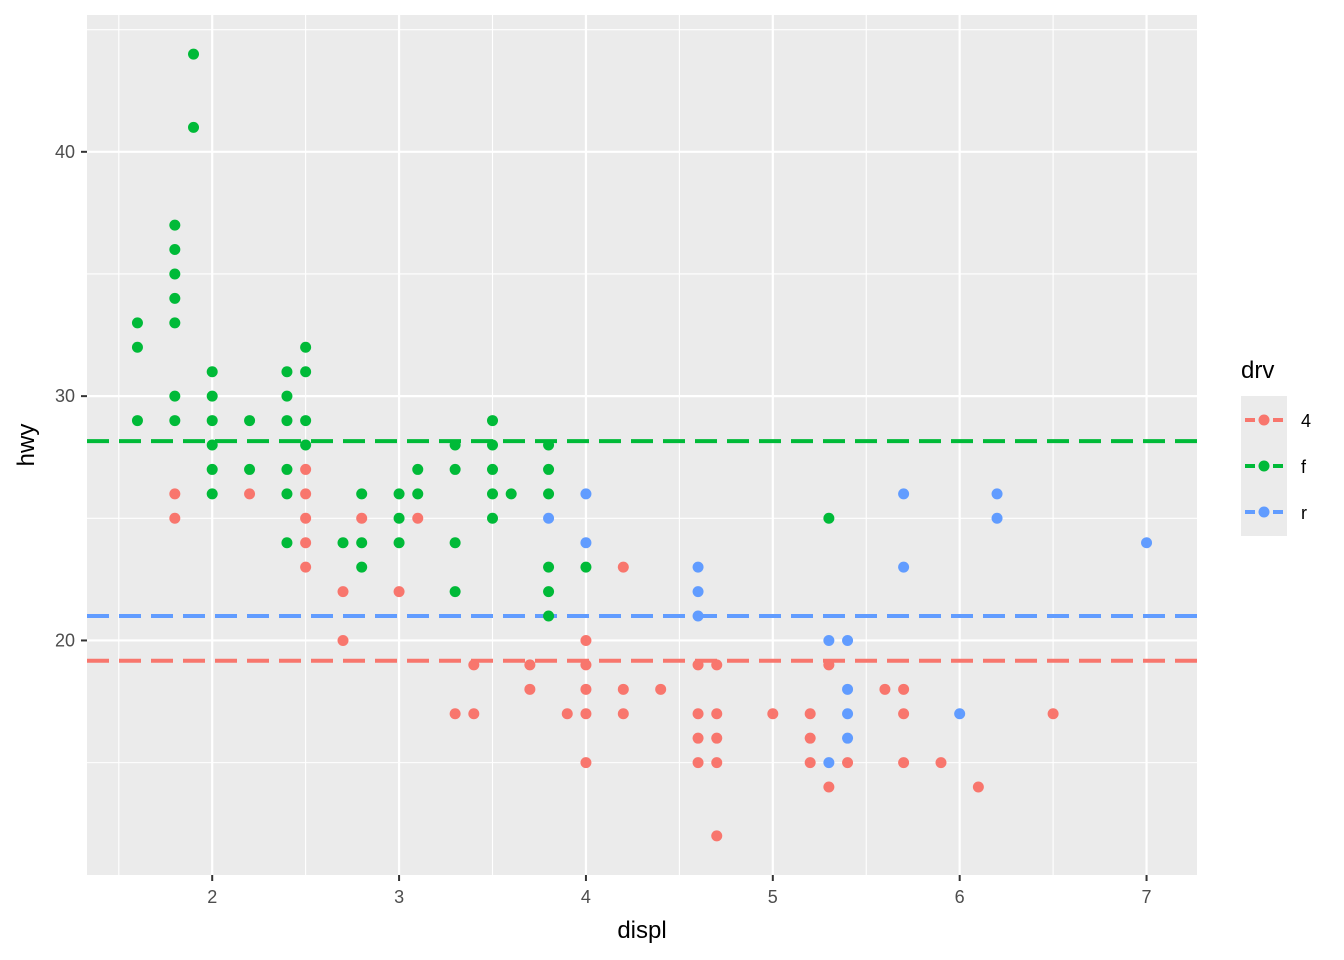  Describe the element at coordinates (1147, 897) in the screenshot. I see `x-tick-label: 7` at that location.